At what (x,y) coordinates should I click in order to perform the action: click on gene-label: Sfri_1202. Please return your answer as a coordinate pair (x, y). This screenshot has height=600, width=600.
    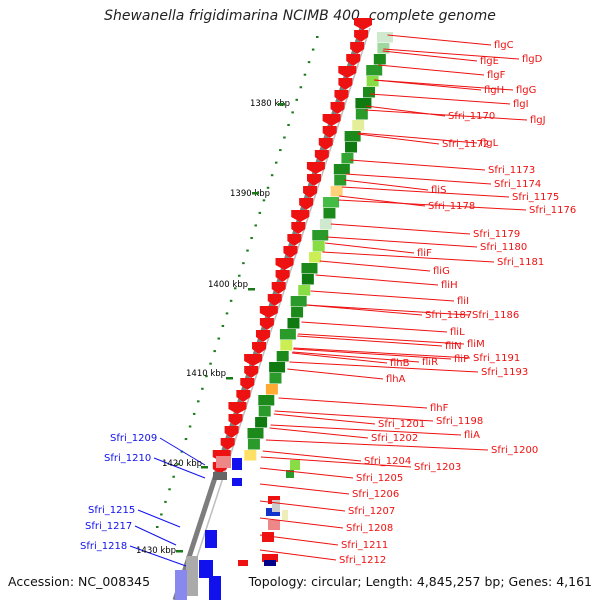
    Looking at the image, I should click on (394, 438).